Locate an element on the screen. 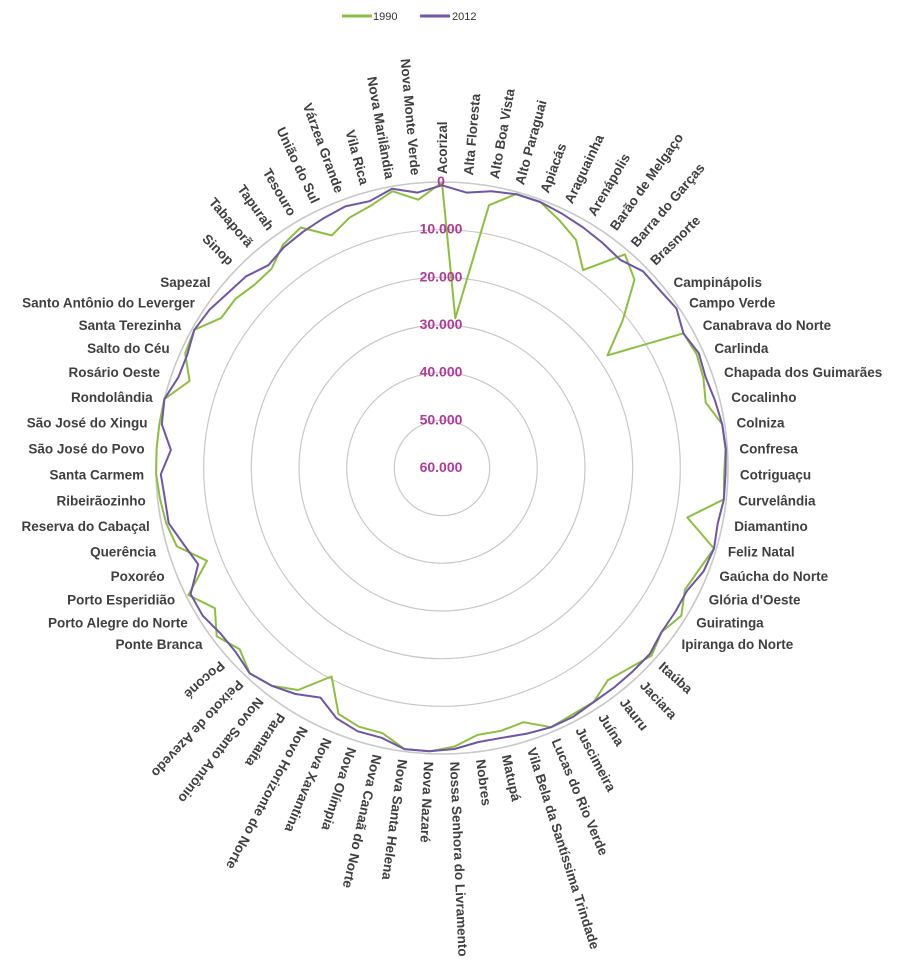  category-label: Nova Marilândia is located at coordinates (380, 127).